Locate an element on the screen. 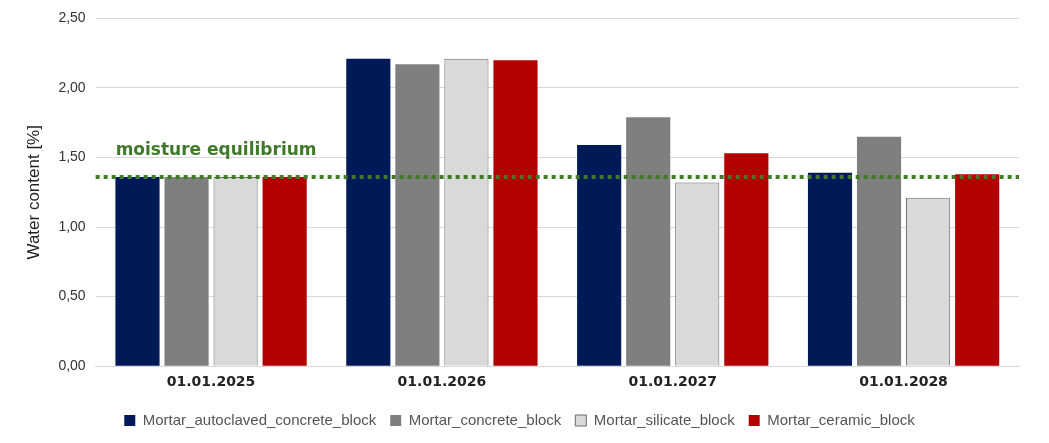  y-tick-label: 1,00 is located at coordinates (72, 225).